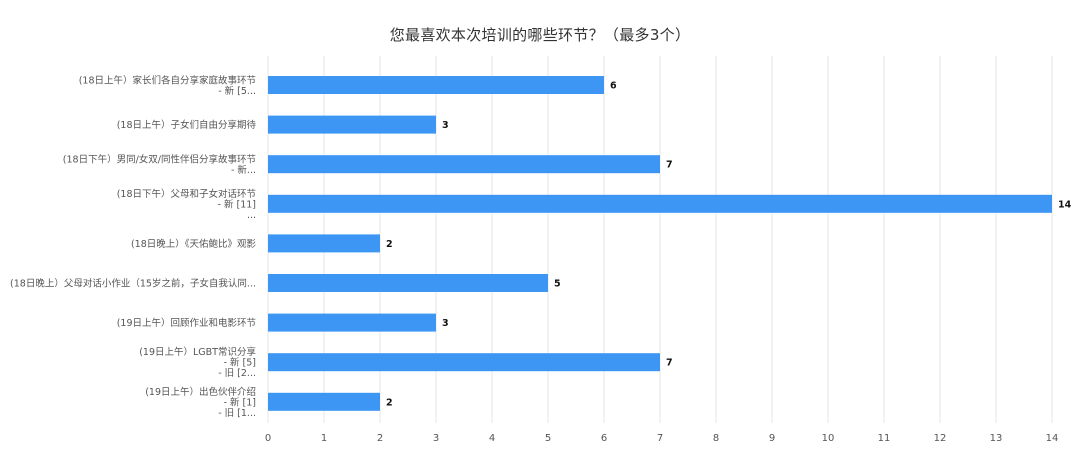  What do you see at coordinates (167, 80) in the screenshot?
I see `category-label-line: (18日上午）家长们各自分享家庭故事环节` at bounding box center [167, 80].